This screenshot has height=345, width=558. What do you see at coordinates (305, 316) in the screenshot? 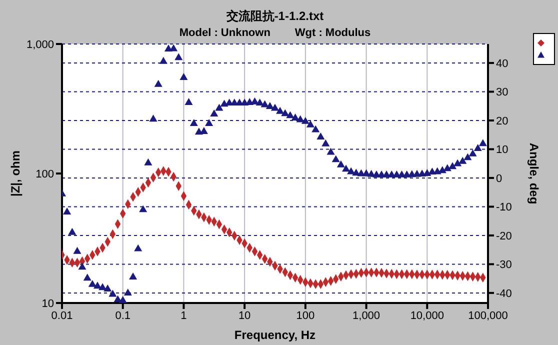
I see `x-tick-label: 100` at bounding box center [305, 316].